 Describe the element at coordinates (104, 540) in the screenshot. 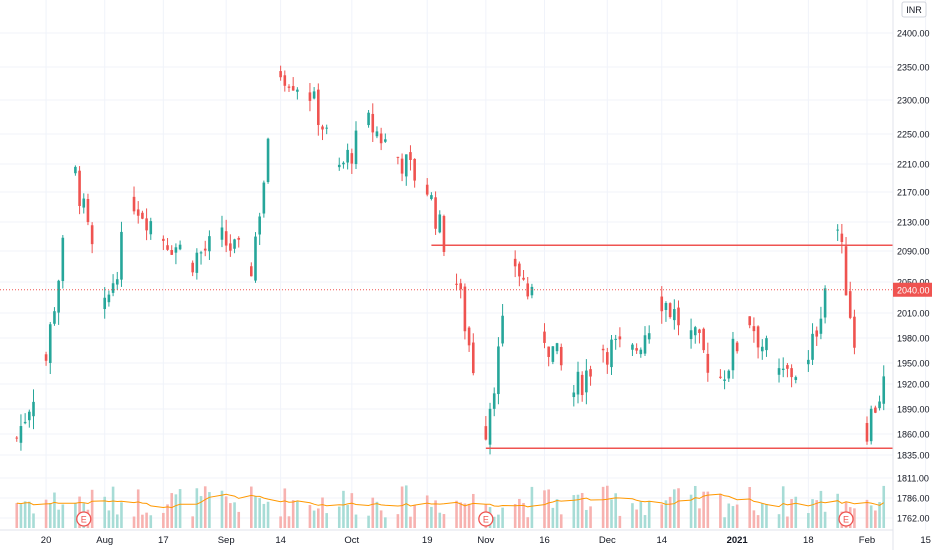

I see `x-tick-label: Aug` at that location.